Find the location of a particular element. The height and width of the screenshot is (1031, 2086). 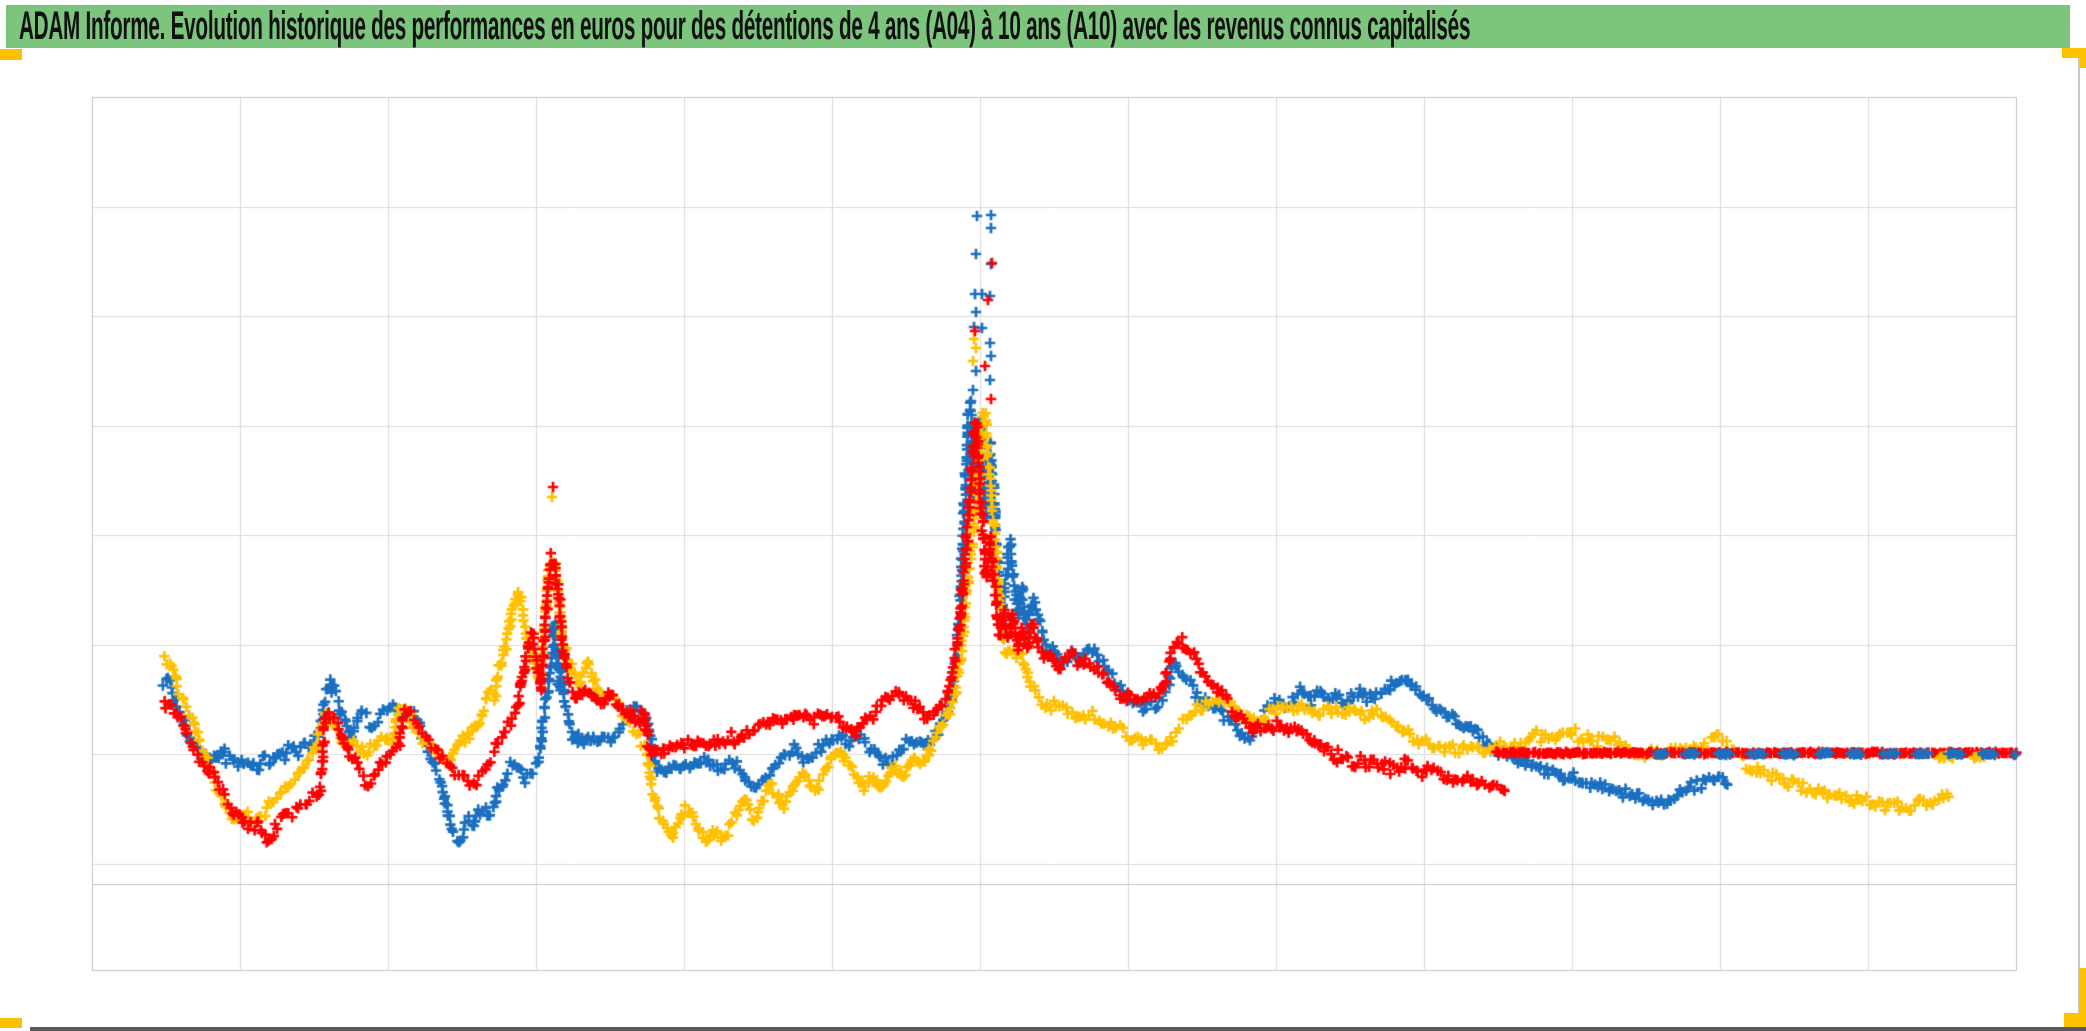

accent-top-left is located at coordinates (11, 54).